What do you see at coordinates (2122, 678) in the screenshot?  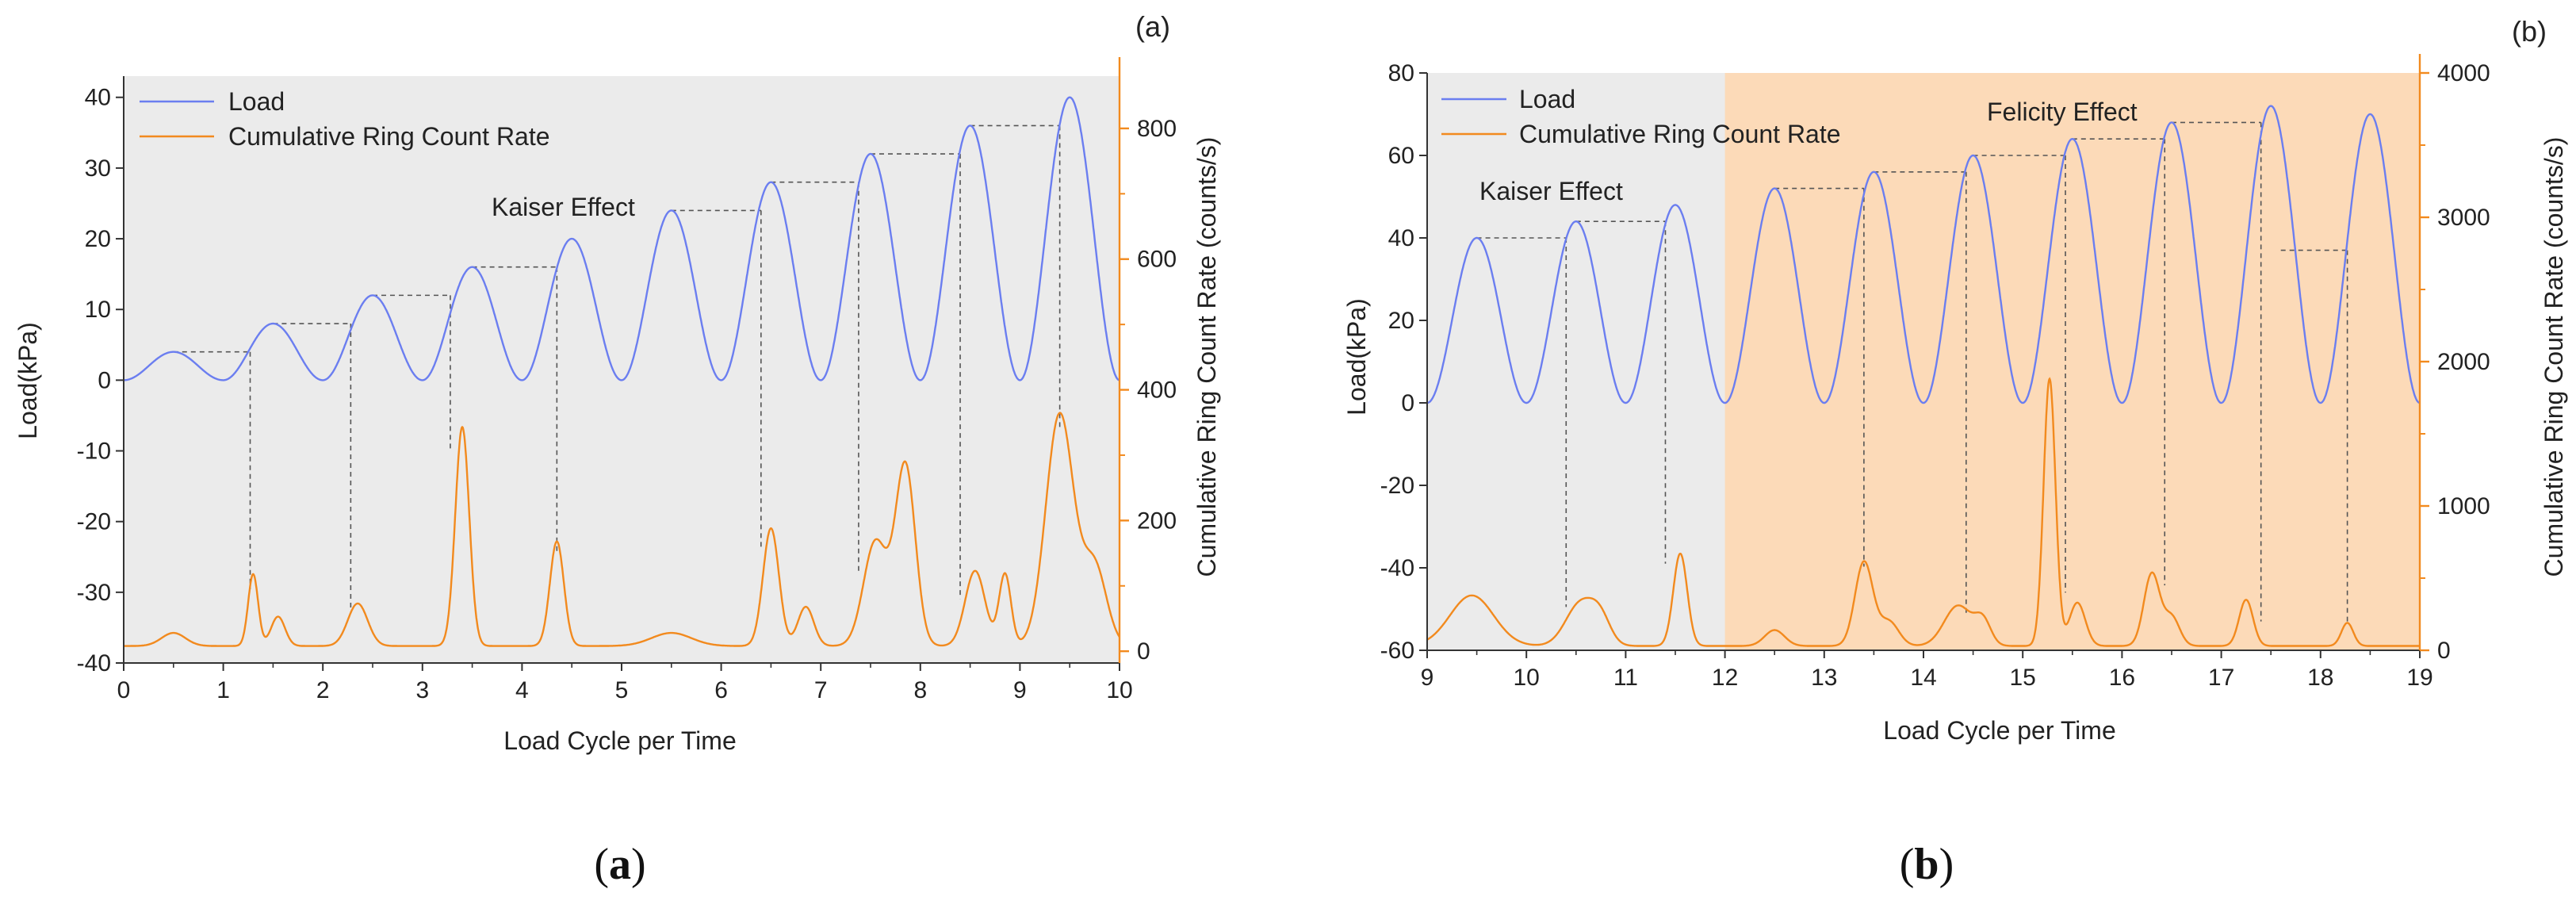 I see `chart-b-x-tick-label: 16` at bounding box center [2122, 678].